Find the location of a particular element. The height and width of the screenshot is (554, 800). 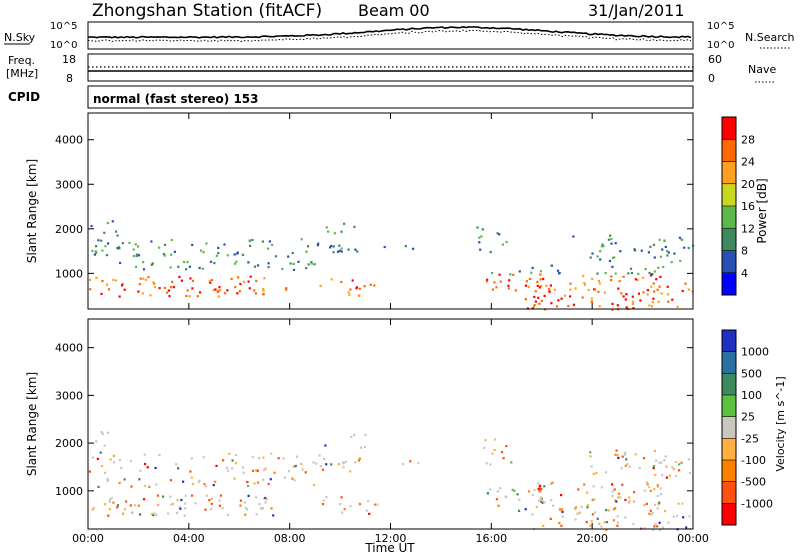

nave-label: Nave is located at coordinates (762, 69).